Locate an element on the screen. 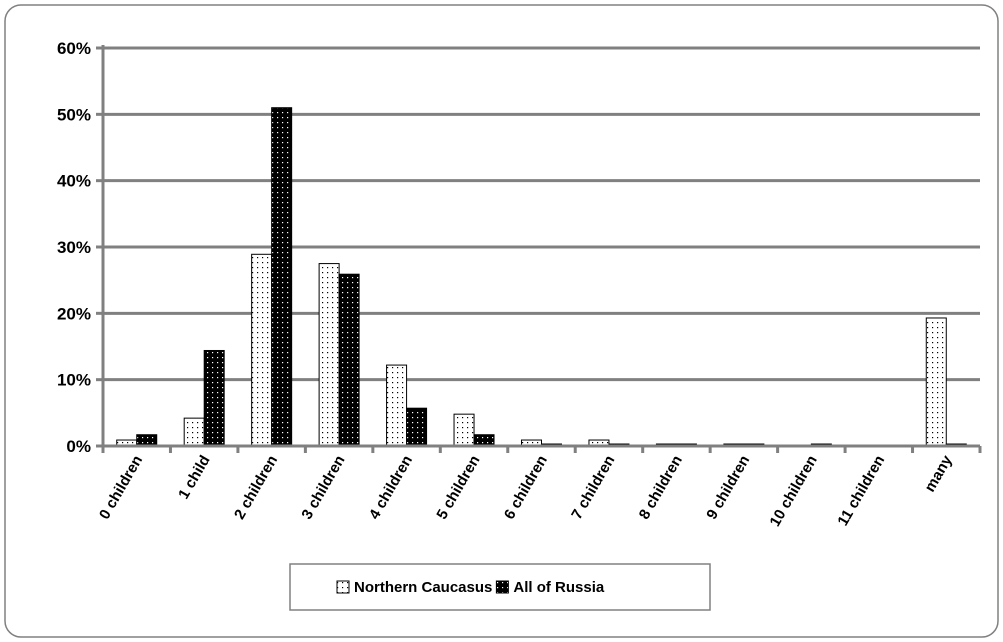  y-tick-label: 50% is located at coordinates (74, 114).